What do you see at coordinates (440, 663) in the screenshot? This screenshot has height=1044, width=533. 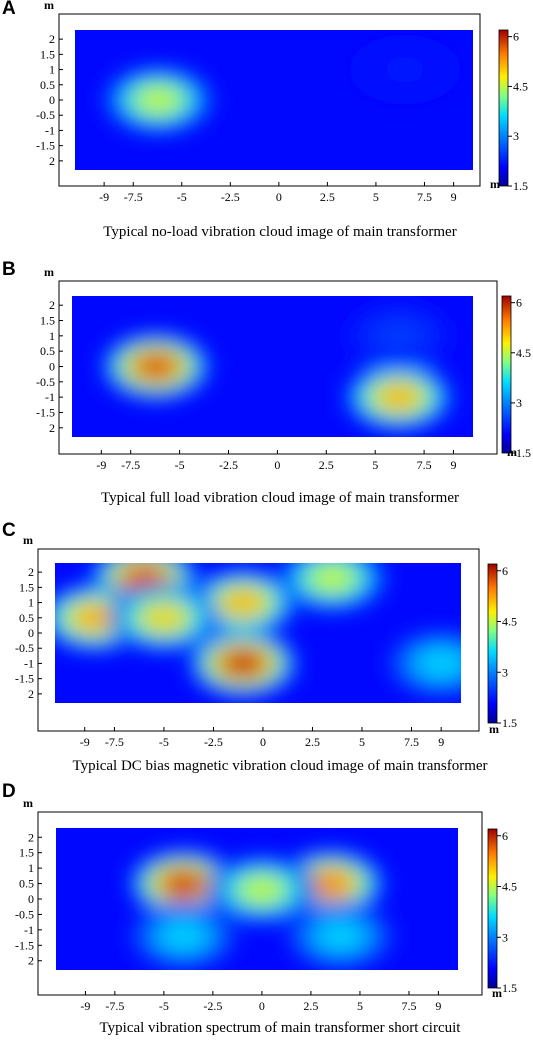 I see `hotspot-7-ring` at bounding box center [440, 663].